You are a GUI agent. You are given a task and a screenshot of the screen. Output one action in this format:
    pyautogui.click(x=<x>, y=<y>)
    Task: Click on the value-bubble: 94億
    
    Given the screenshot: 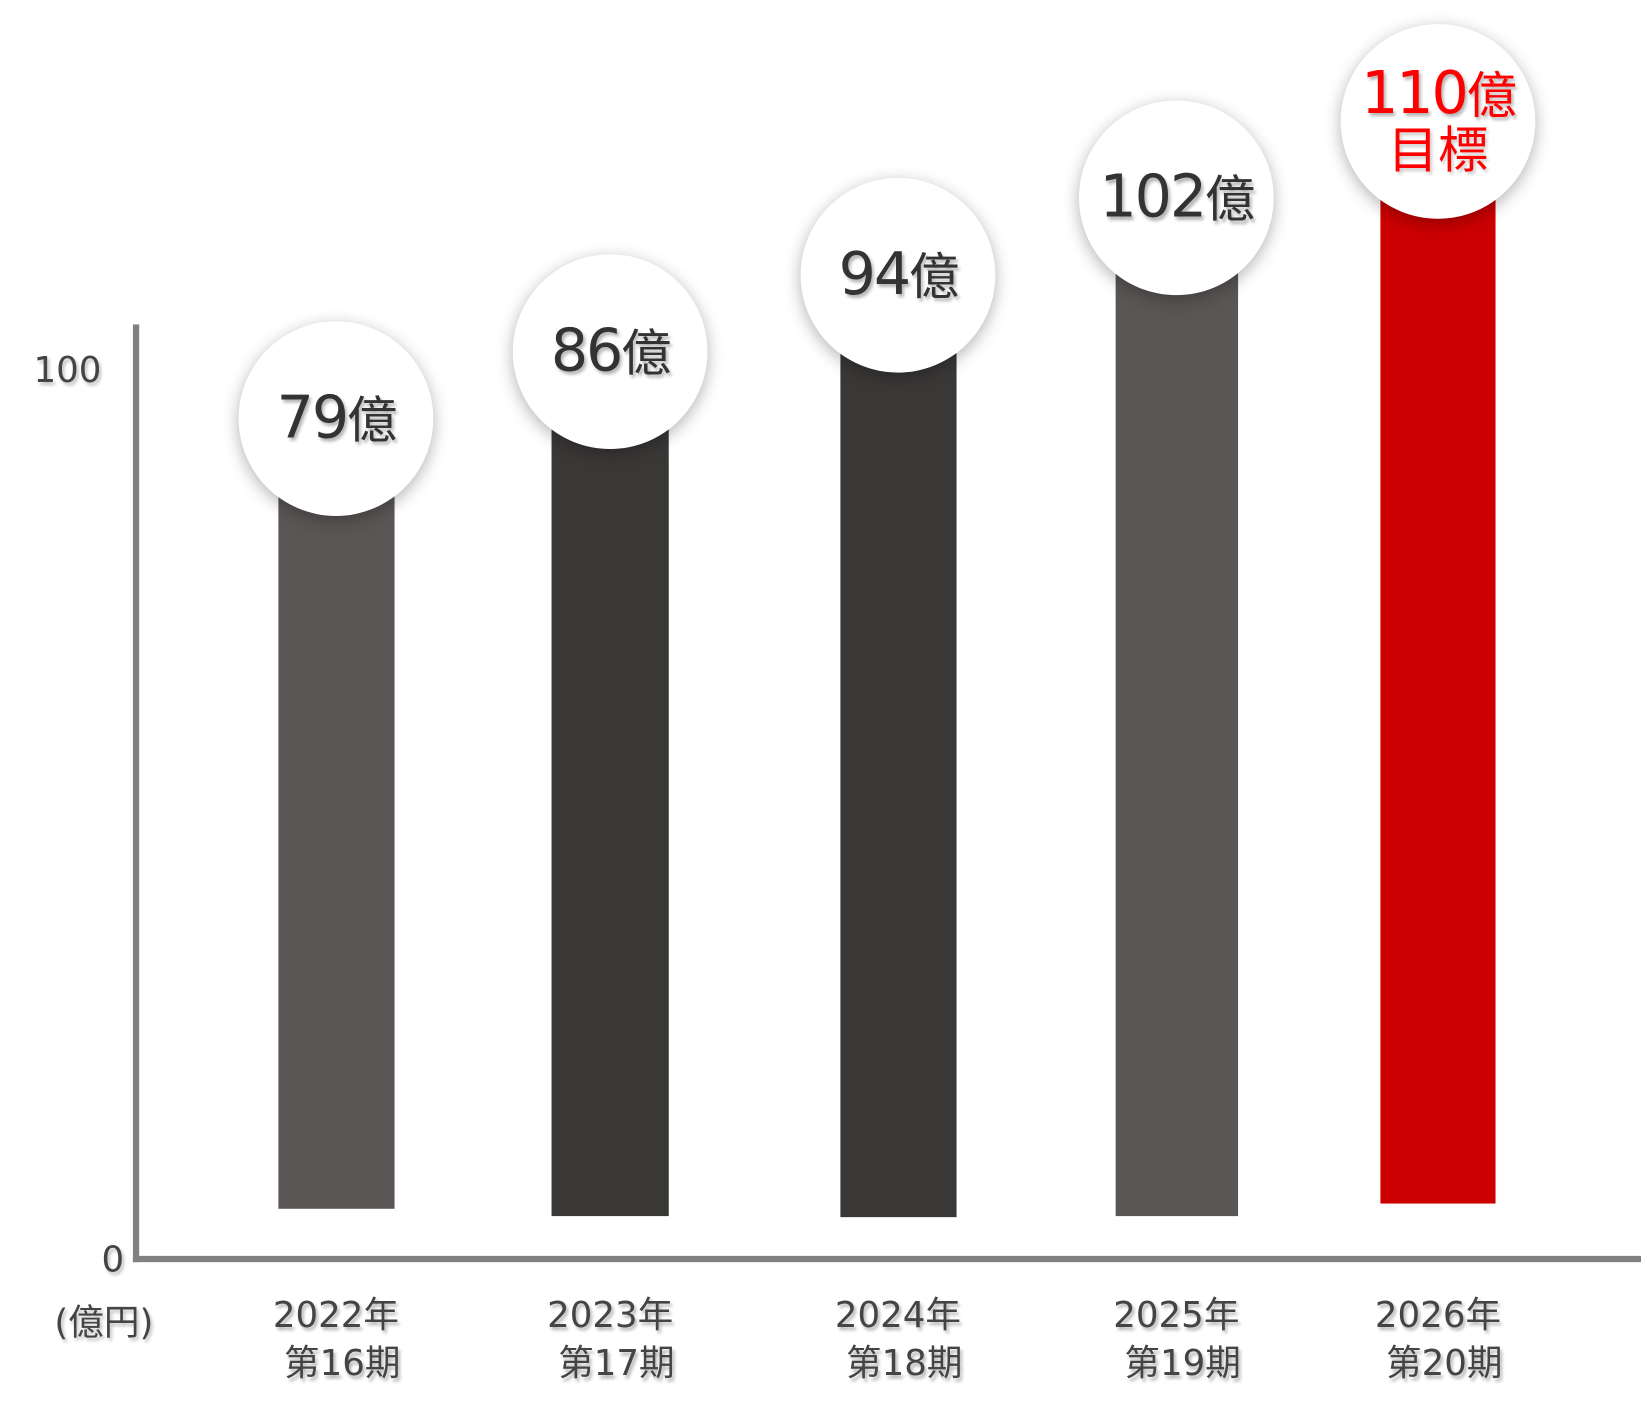 What is the action you would take?
    pyautogui.click(x=898, y=275)
    